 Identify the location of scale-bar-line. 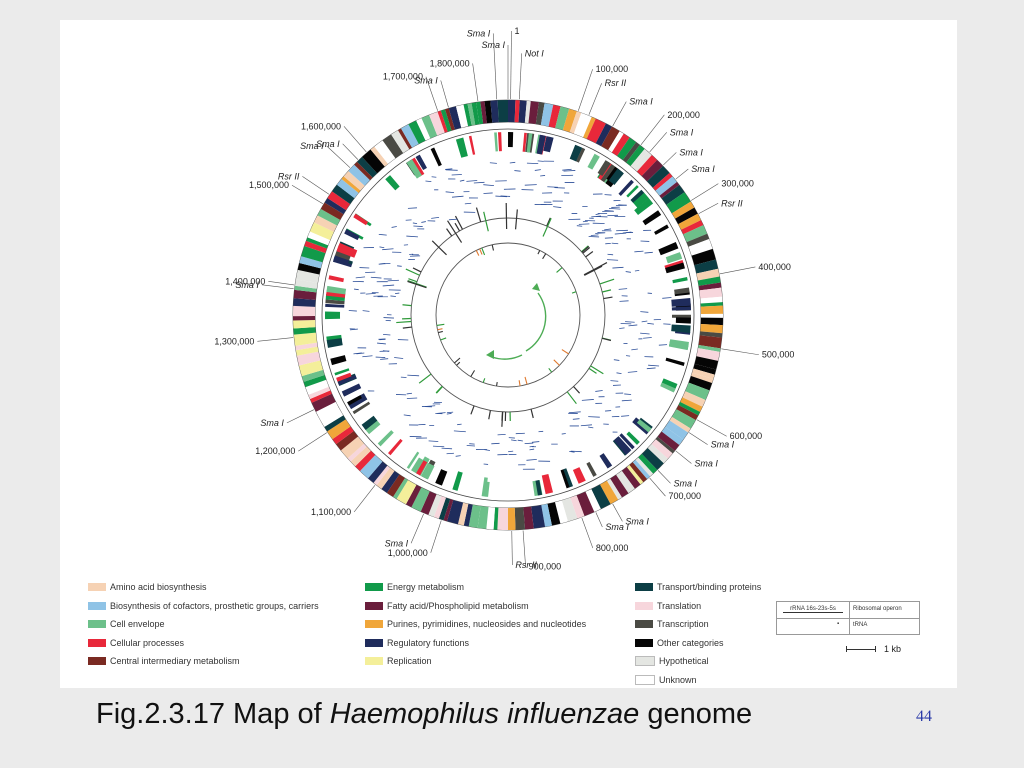
(861, 649).